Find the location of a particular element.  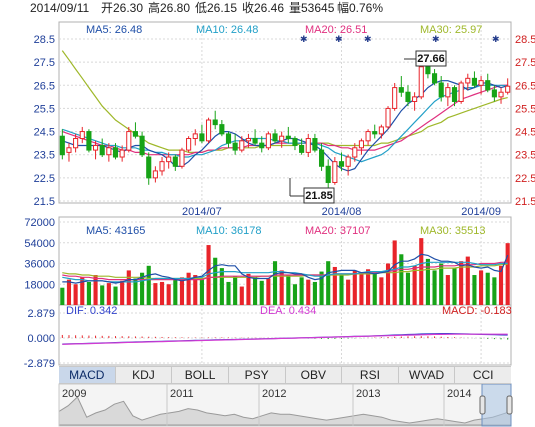

price-tick-label-left: 22.5 is located at coordinates (44, 179).